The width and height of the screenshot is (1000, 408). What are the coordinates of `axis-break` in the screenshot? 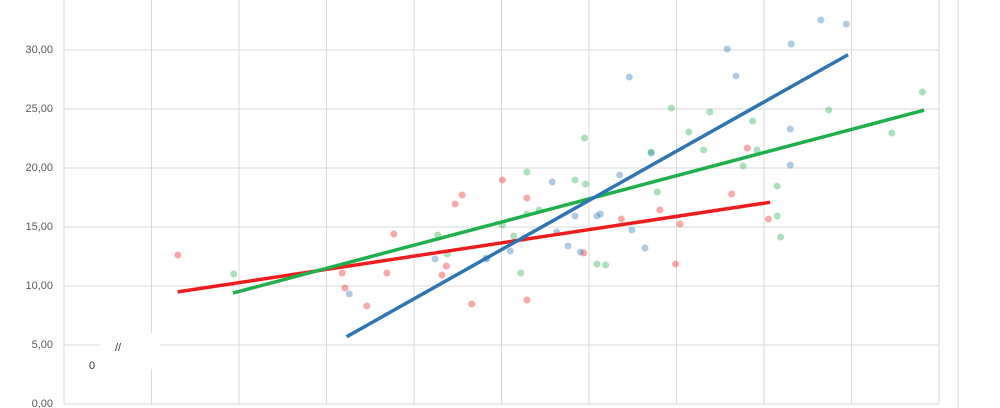 It's located at (130, 351).